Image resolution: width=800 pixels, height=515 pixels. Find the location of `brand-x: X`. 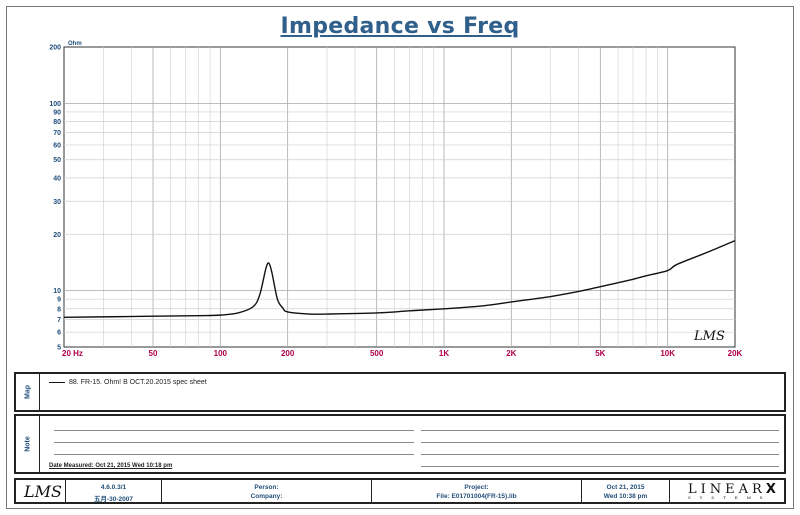

brand-x: X is located at coordinates (772, 489).